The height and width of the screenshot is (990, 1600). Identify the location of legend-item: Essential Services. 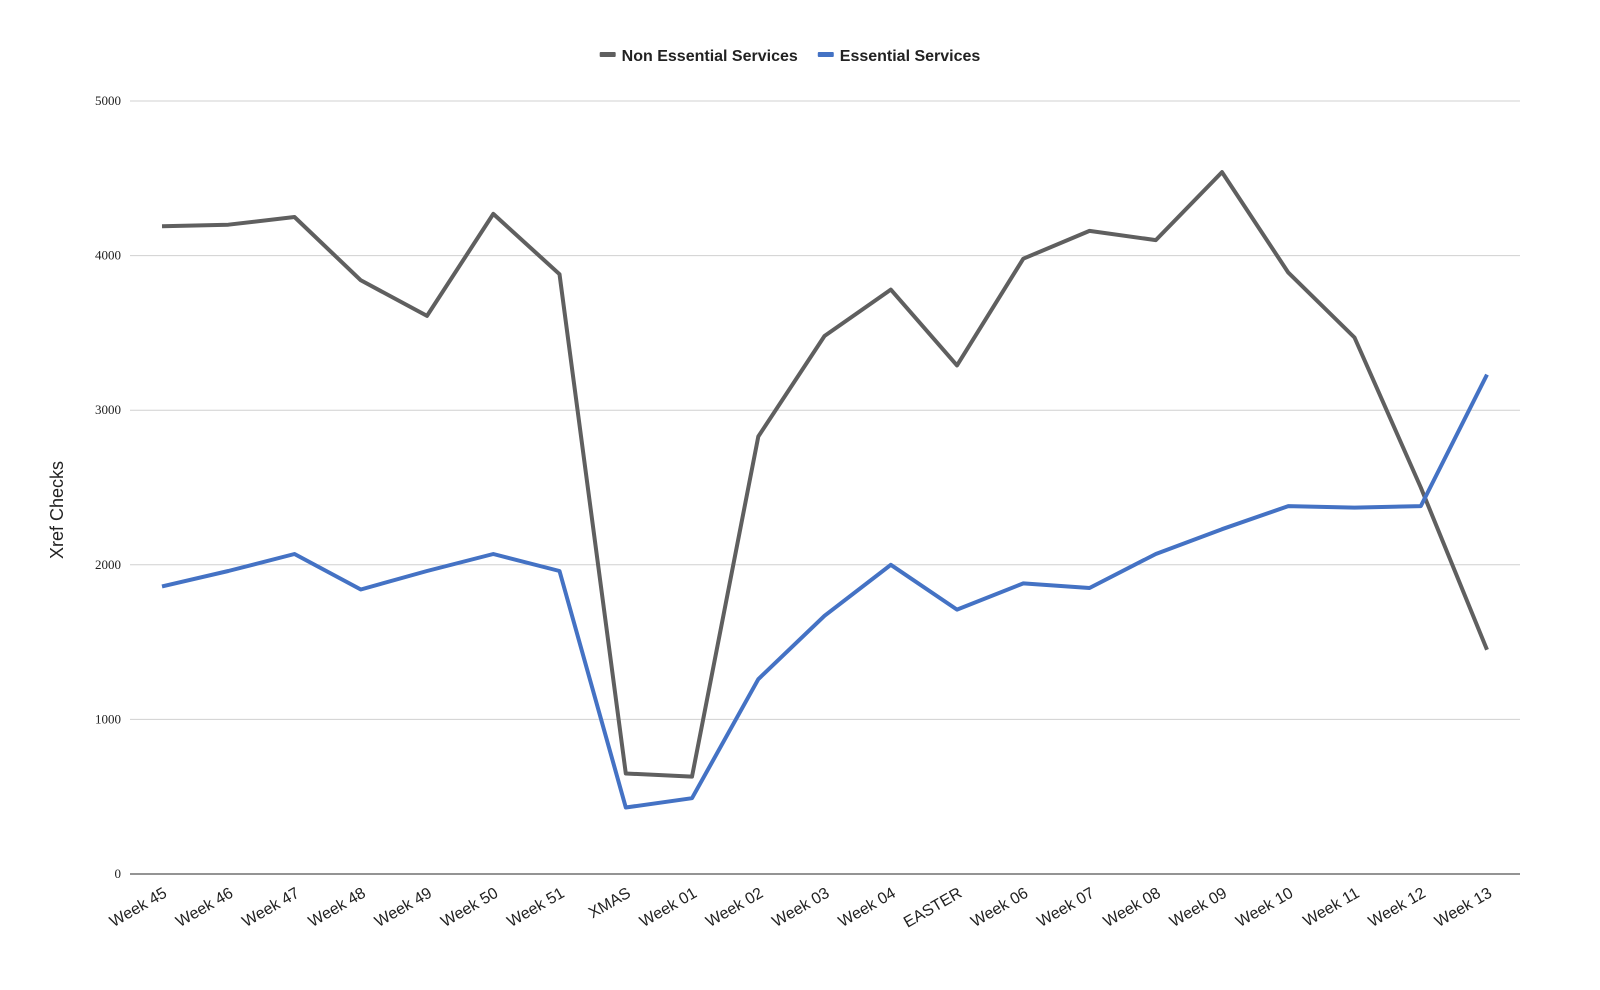
(899, 56).